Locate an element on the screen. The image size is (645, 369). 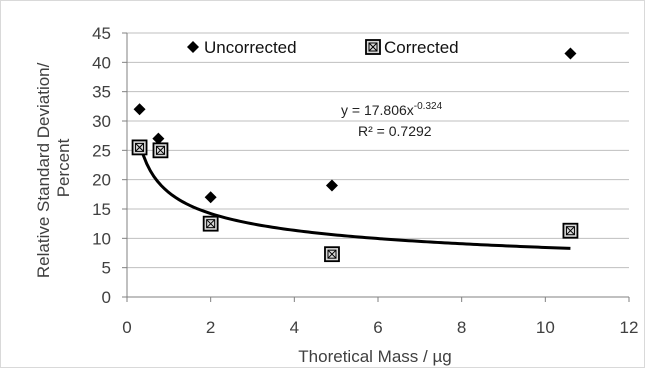
trend-equation: y = 17.806x-0.324 is located at coordinates (392, 109).